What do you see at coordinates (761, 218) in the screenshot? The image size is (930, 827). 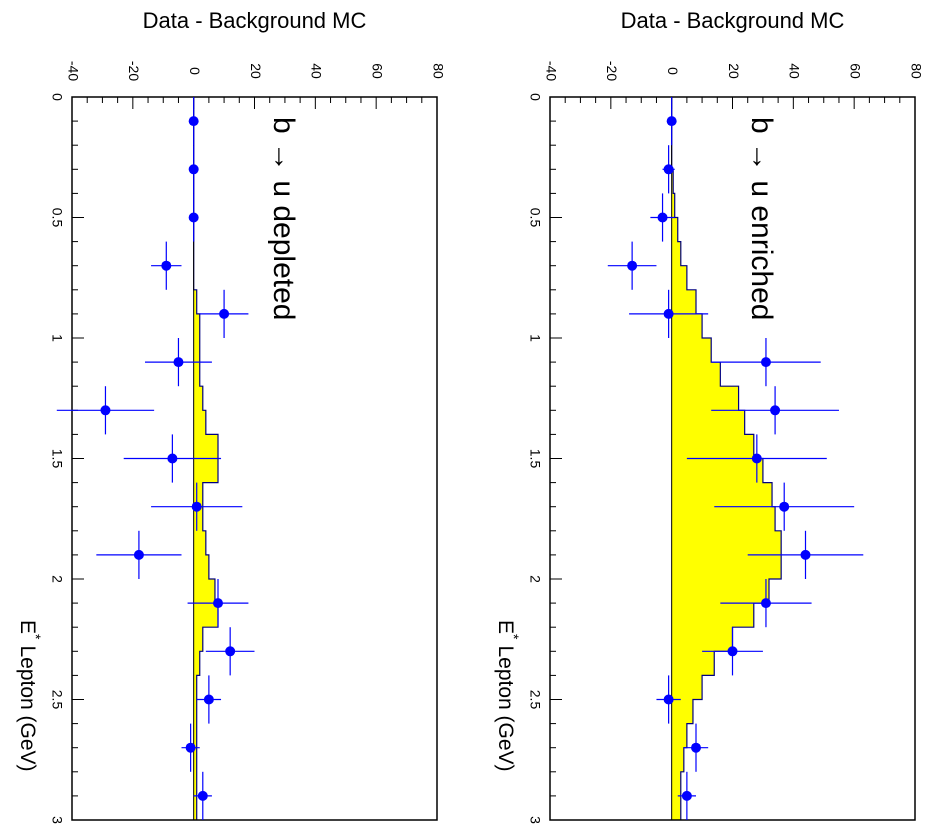 I see `panel-annotation: b → u enriched` at bounding box center [761, 218].